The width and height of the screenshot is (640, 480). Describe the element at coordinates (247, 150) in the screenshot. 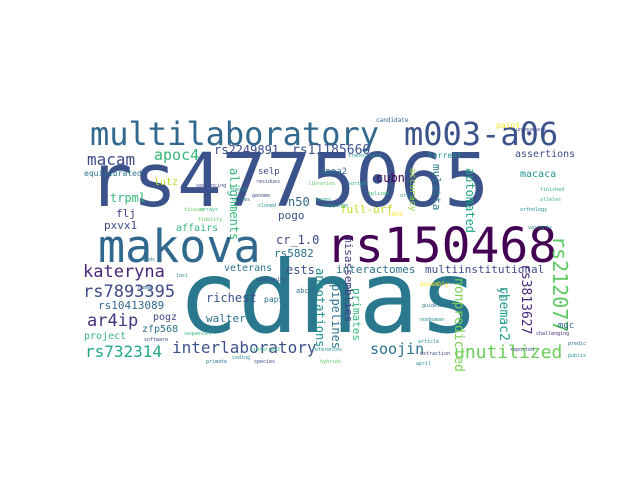

I see `word-rs2249891: rs2249891` at that location.